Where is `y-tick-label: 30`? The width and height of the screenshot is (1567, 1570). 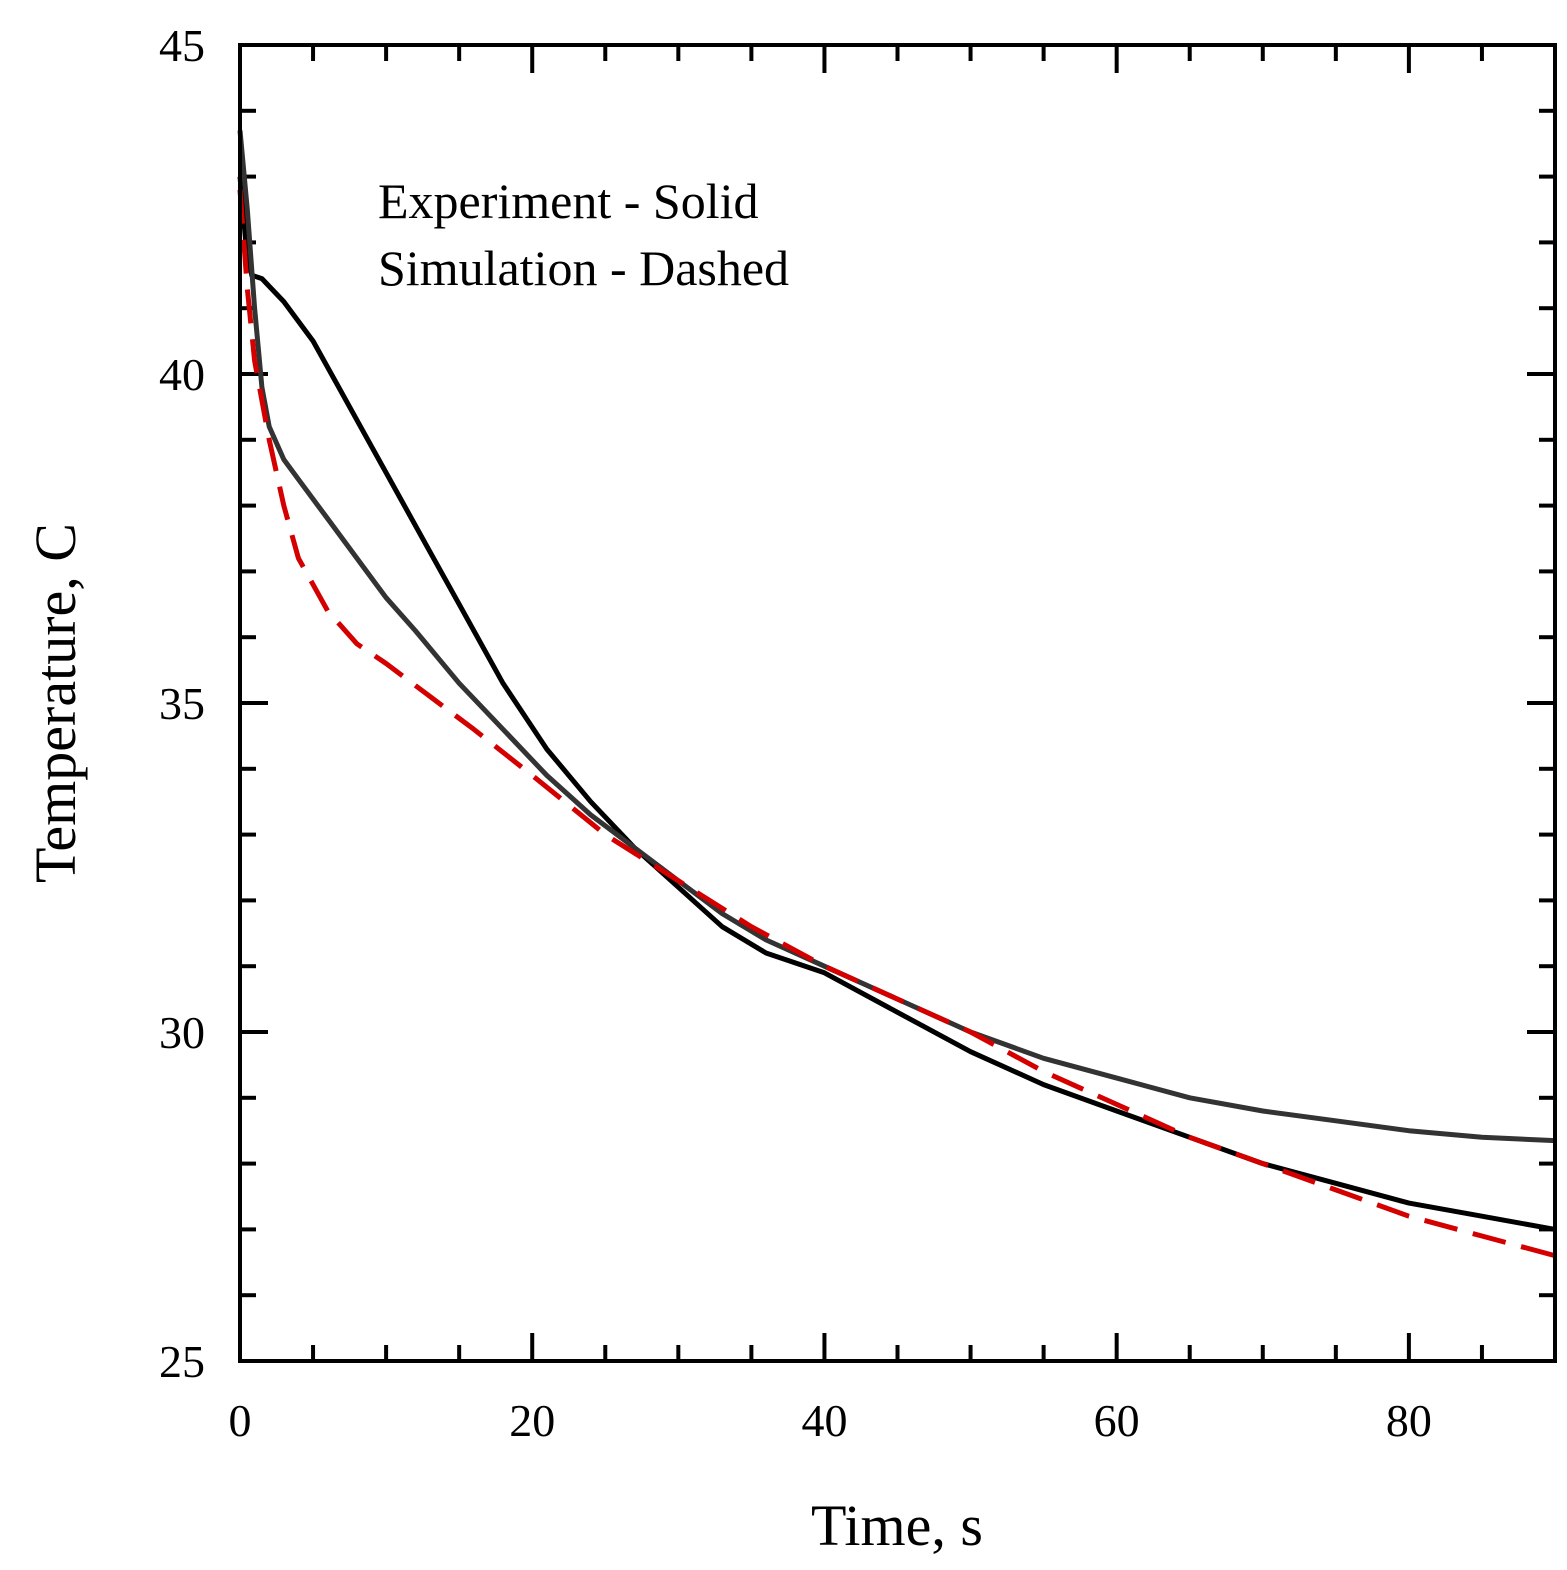
y-tick-label: 30 is located at coordinates (182, 1032).